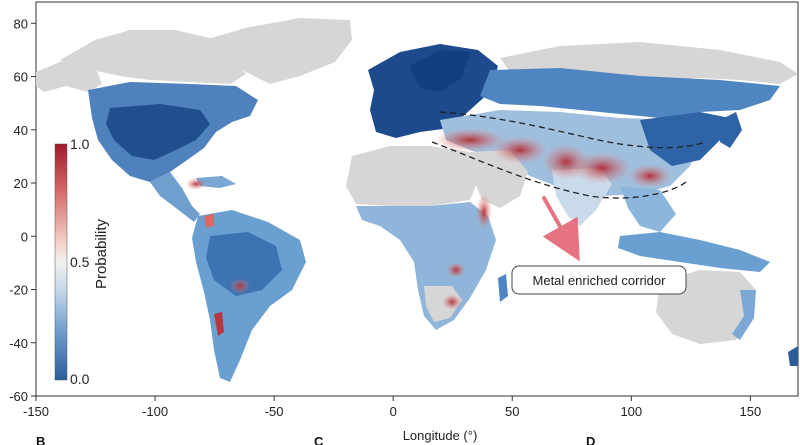  I want to click on y-tick-label: 0, so click(24, 236).